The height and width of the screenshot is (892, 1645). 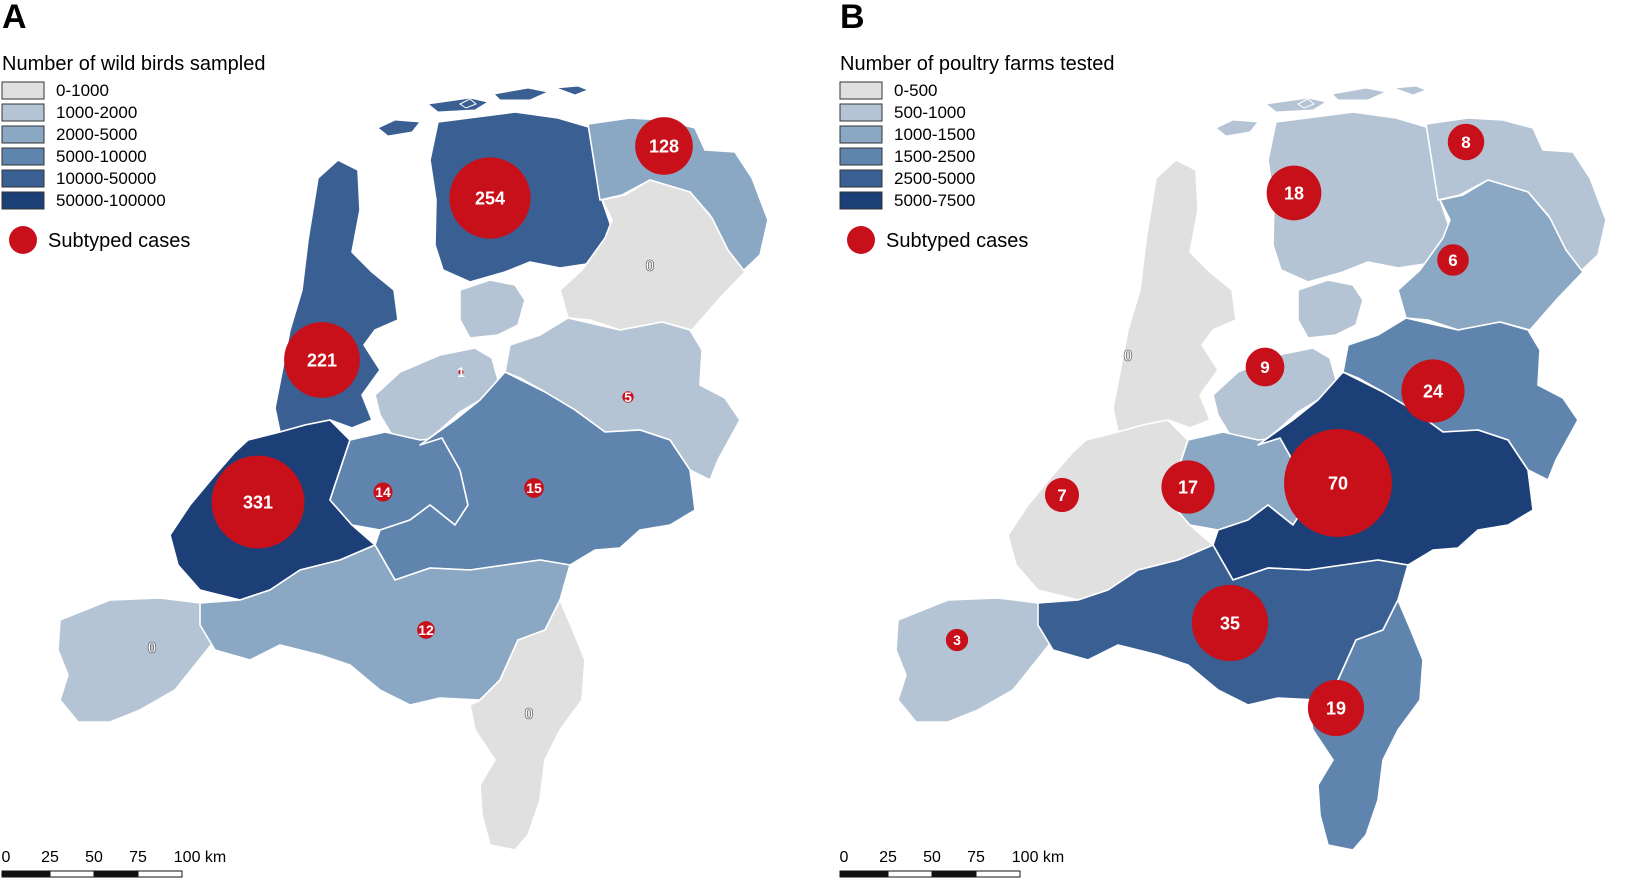 What do you see at coordinates (111, 200) in the screenshot?
I see `legend-label: 50000-100000` at bounding box center [111, 200].